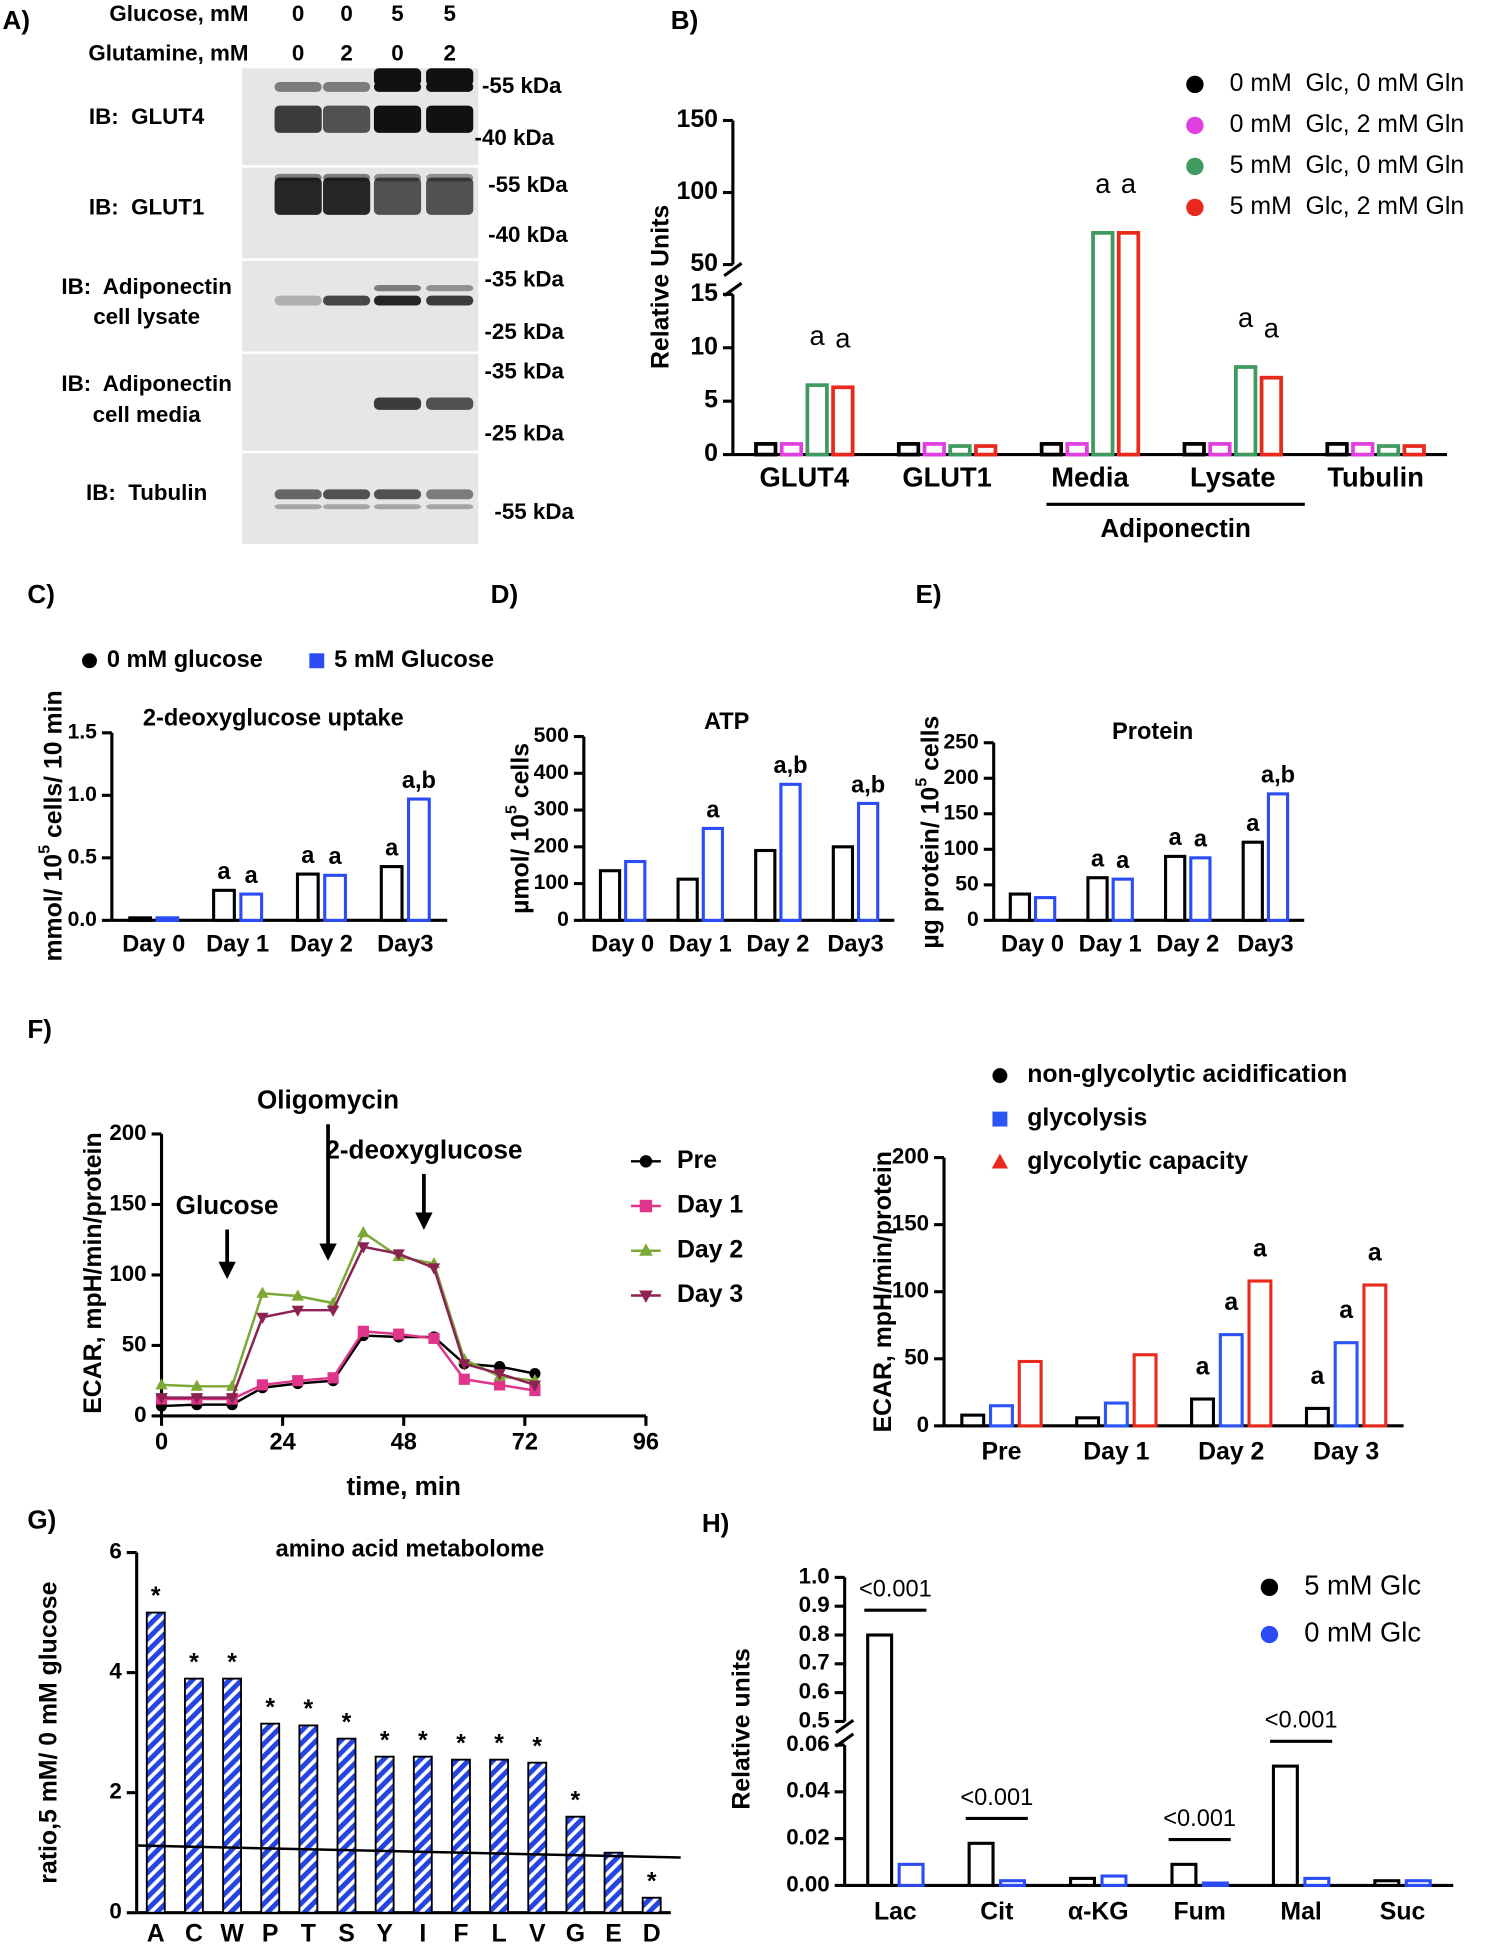 The height and width of the screenshot is (1950, 1503). I want to click on x-tick-label: G, so click(575, 1934).